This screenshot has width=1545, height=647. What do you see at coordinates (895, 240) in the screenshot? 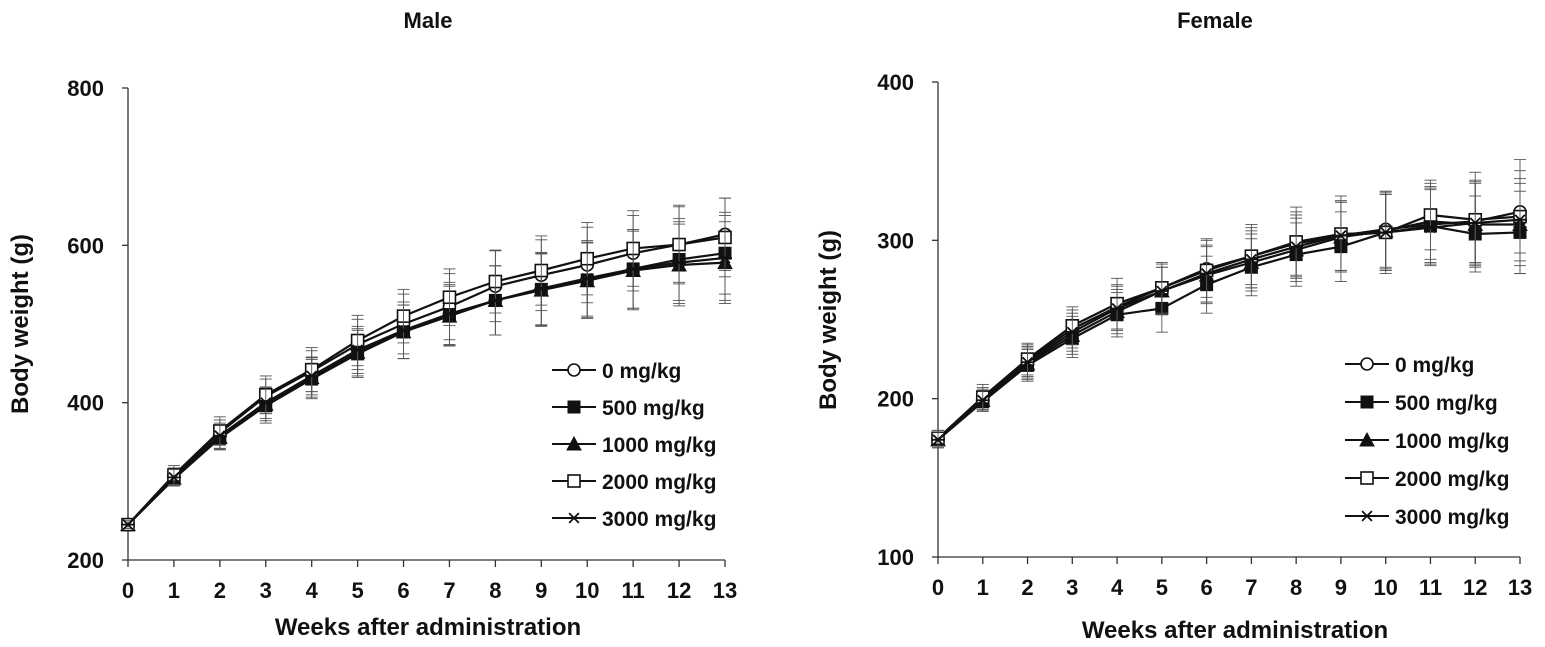
I see `y-tick-label: 300` at bounding box center [895, 240].